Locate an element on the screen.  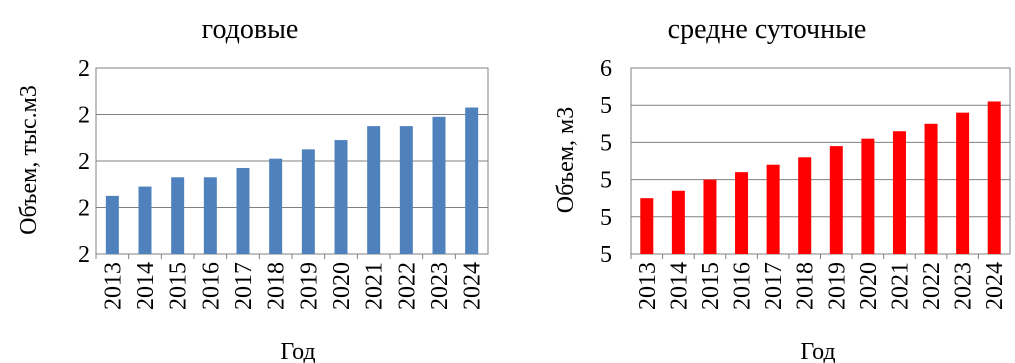
chart-title: средне суточные is located at coordinates (767, 29).